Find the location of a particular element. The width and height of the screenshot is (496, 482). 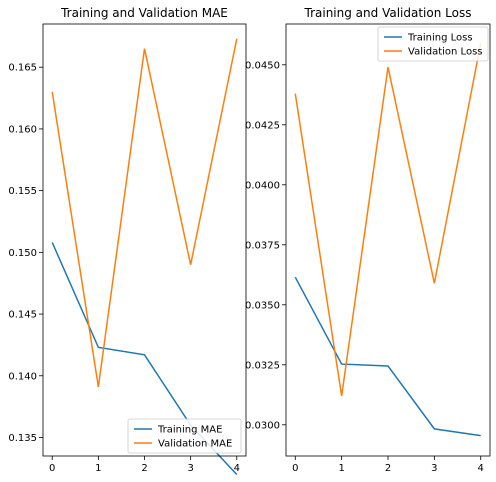

y-tick-label: 0.155 is located at coordinates (22, 191).